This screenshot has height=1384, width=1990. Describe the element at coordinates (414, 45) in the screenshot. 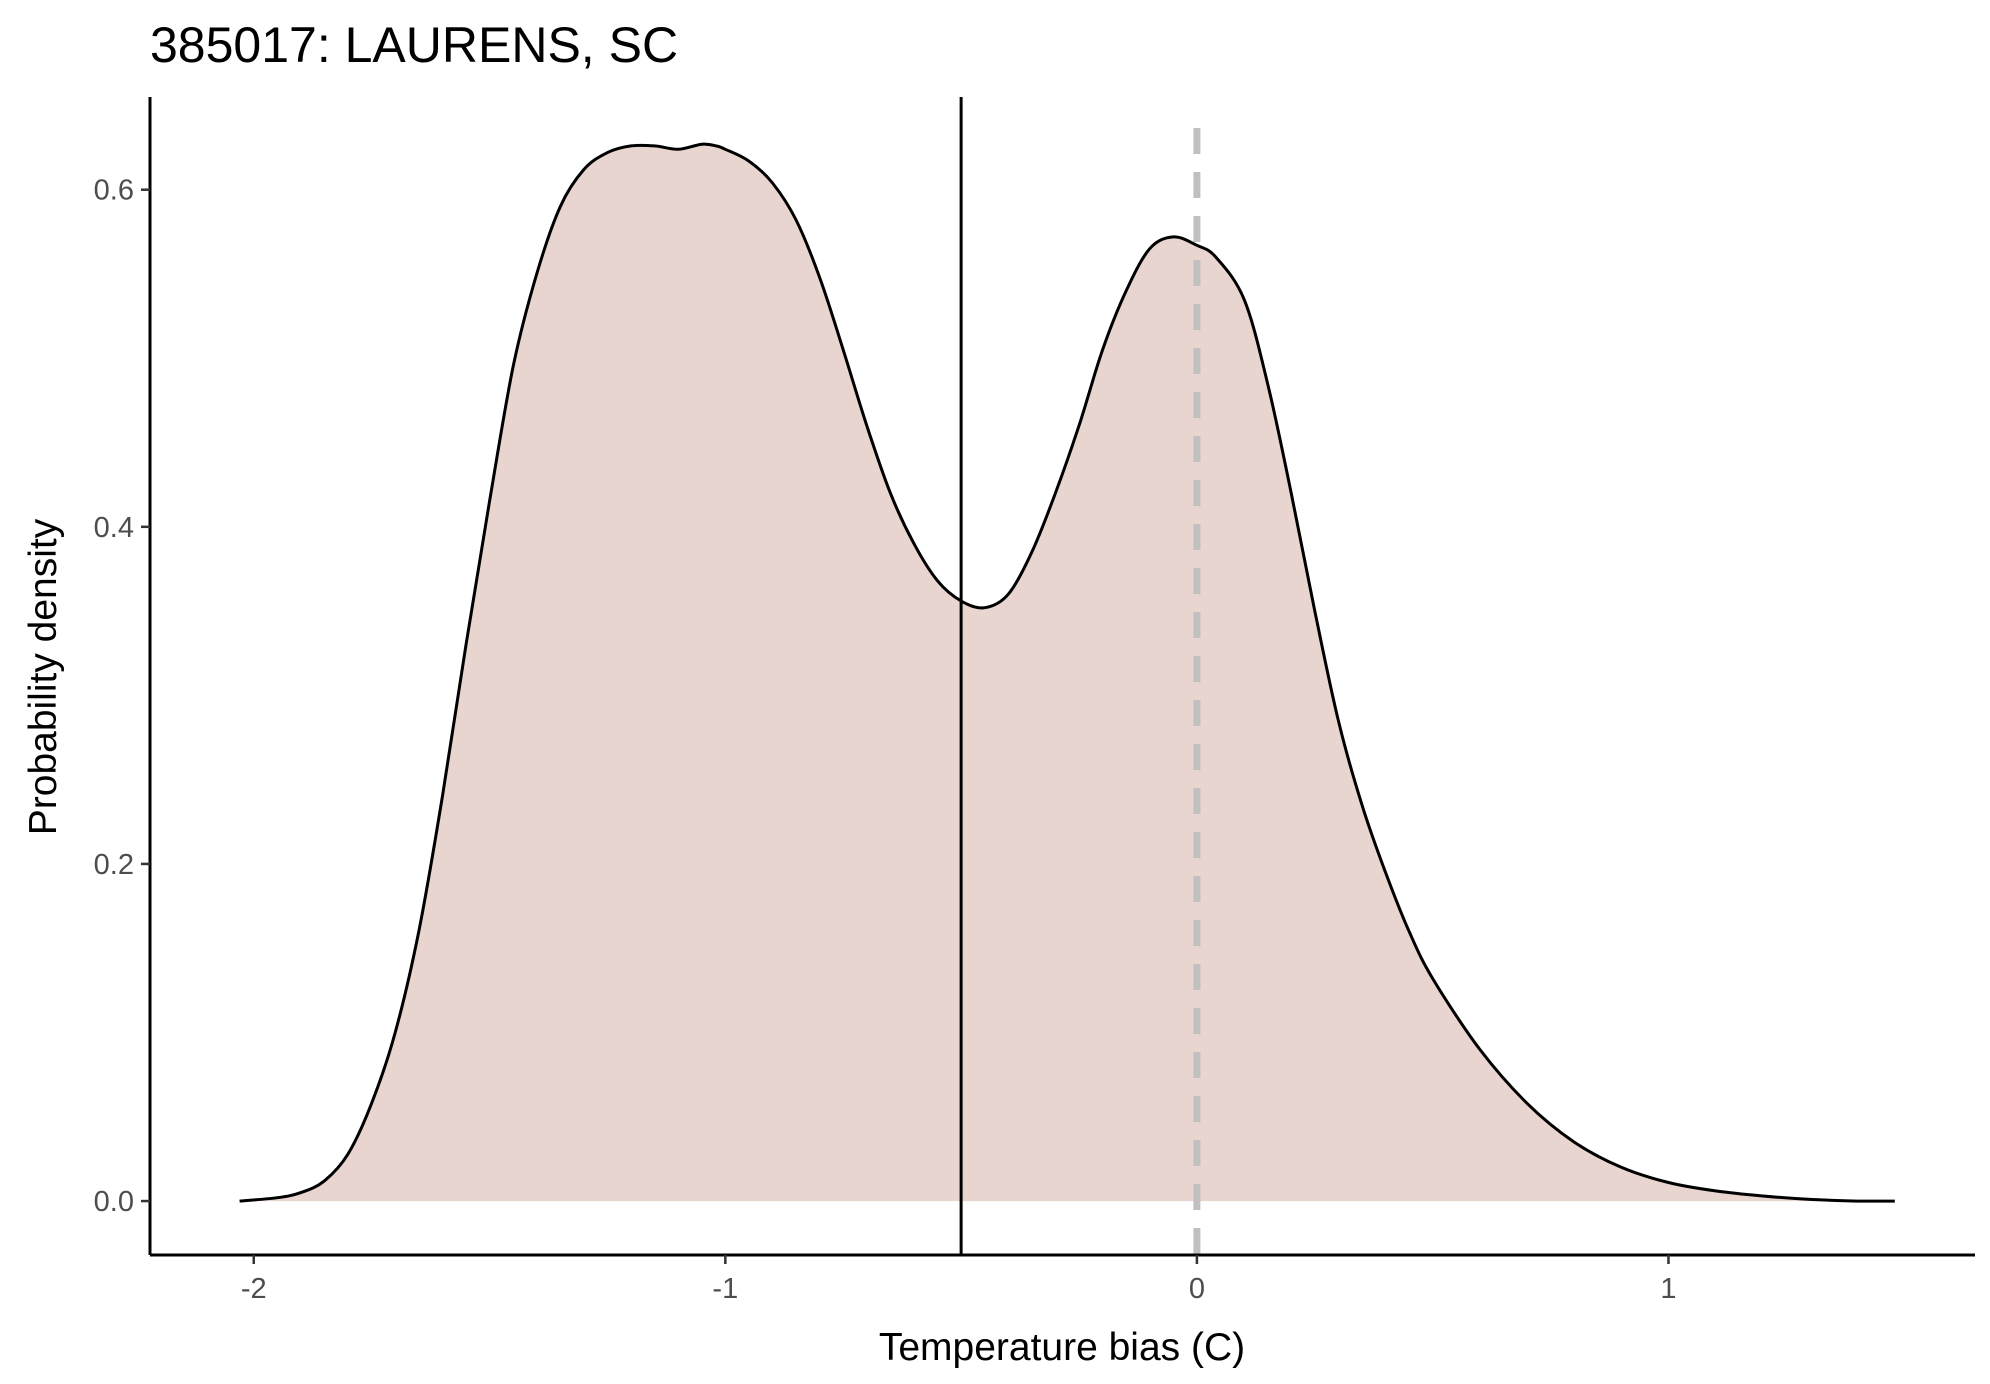

I see `chart-title: 385017: LAURENS, SC` at that location.